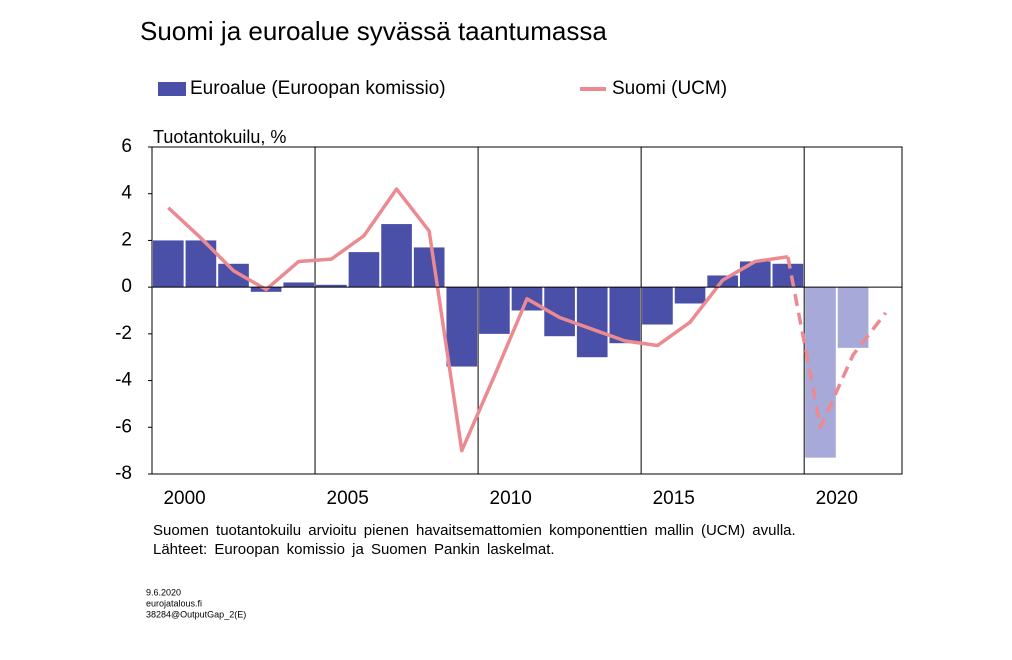 This screenshot has height=660, width=1012. Describe the element at coordinates (172, 89) in the screenshot. I see `legend-swatch` at that location.